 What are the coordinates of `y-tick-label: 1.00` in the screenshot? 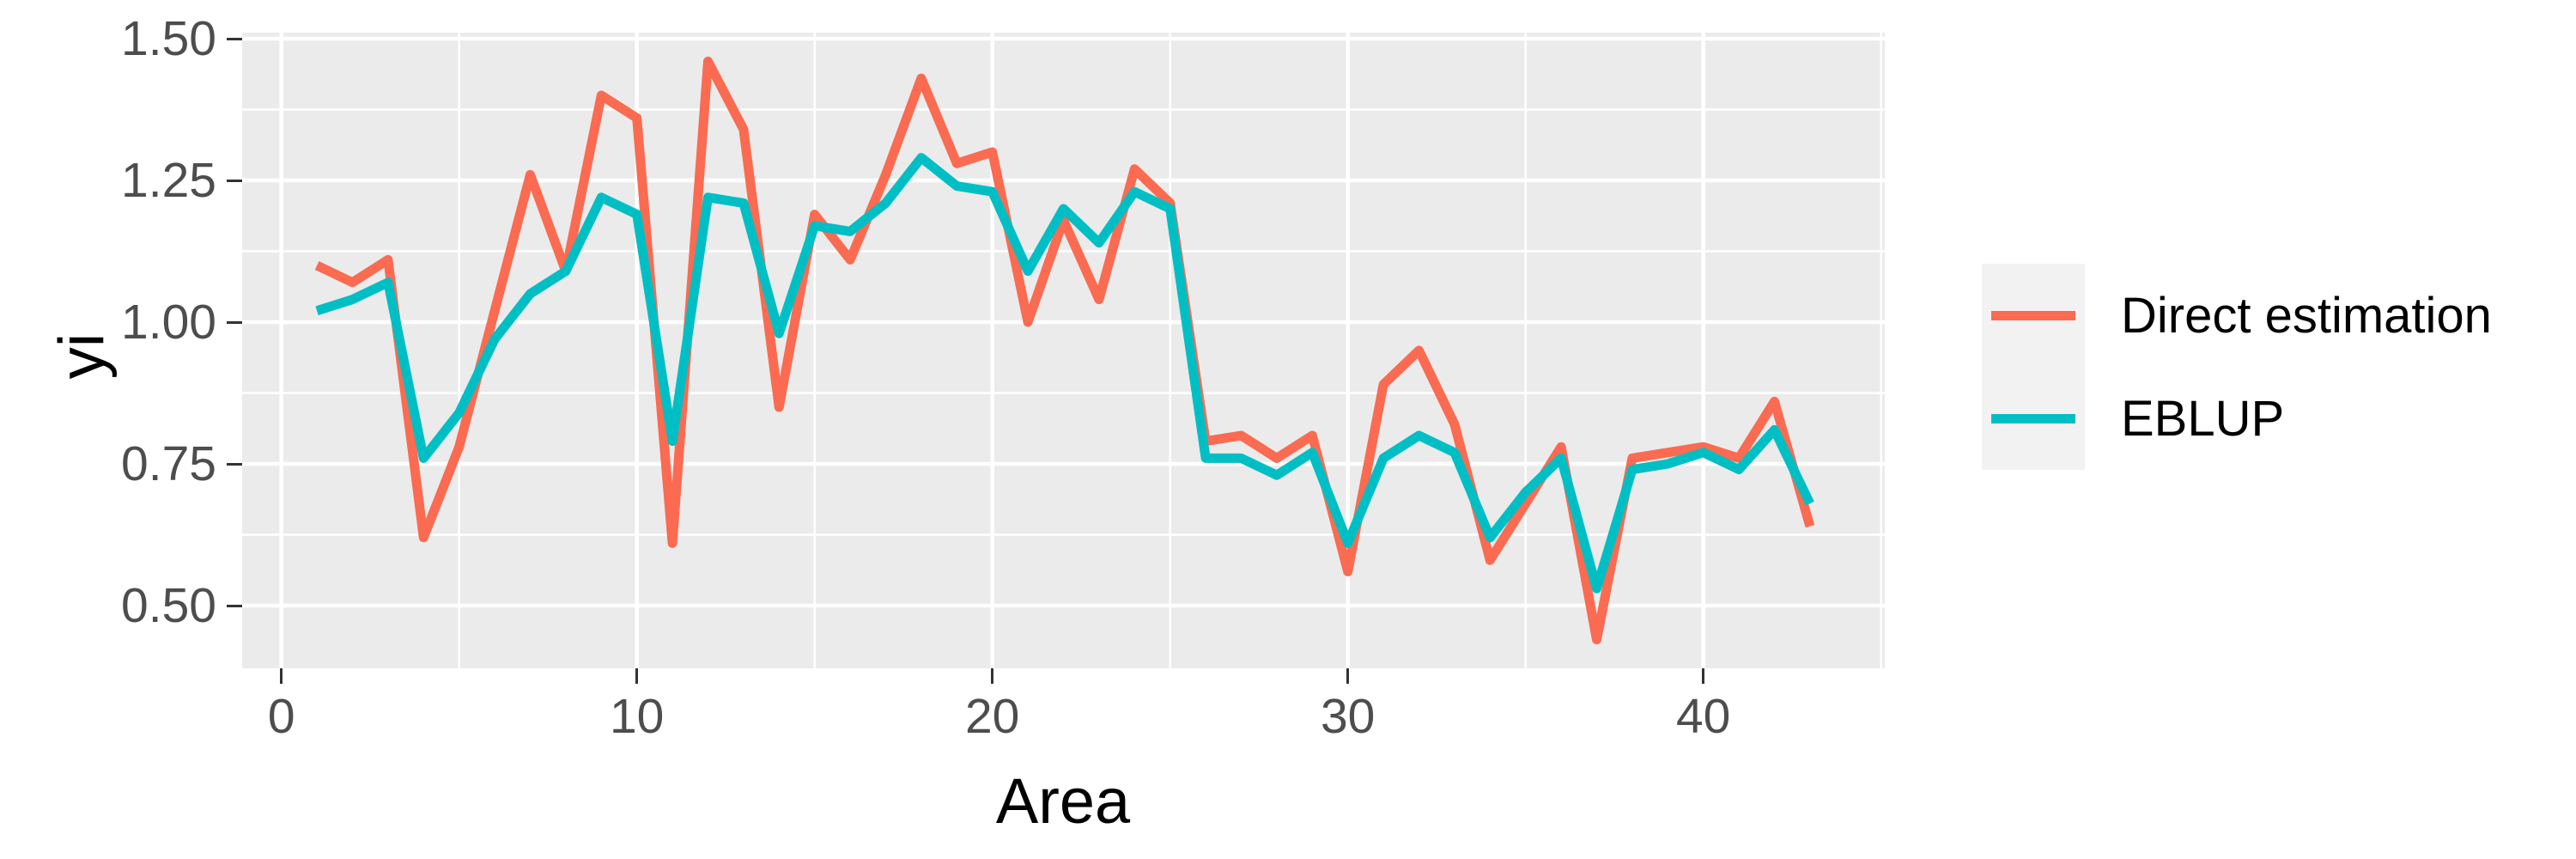 It's located at (169, 323).